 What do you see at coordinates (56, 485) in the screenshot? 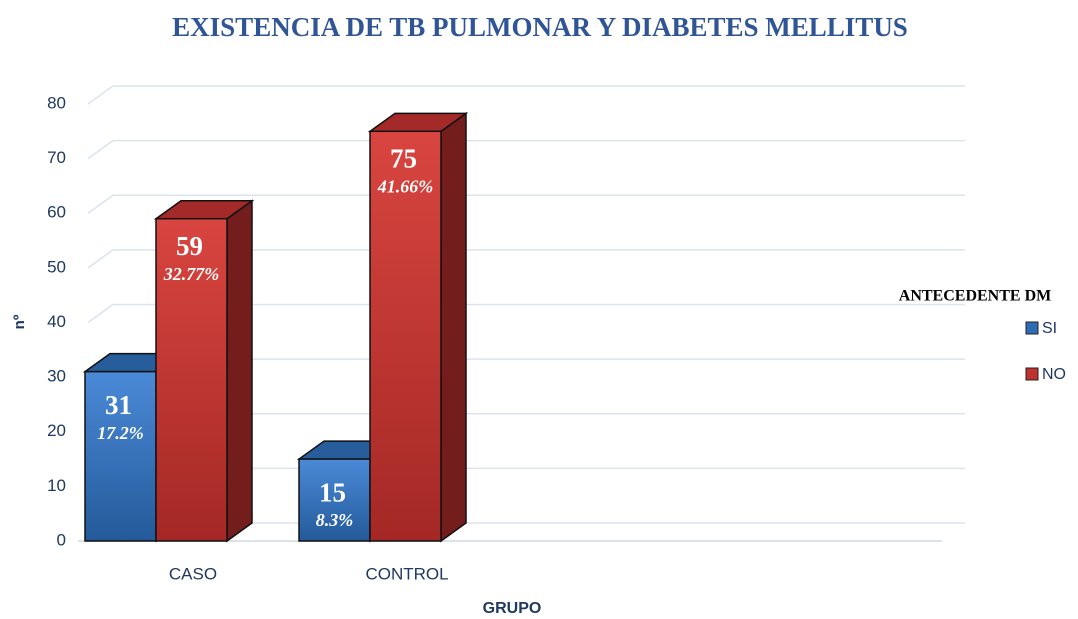
I see `y-tick-label: 10` at bounding box center [56, 485].